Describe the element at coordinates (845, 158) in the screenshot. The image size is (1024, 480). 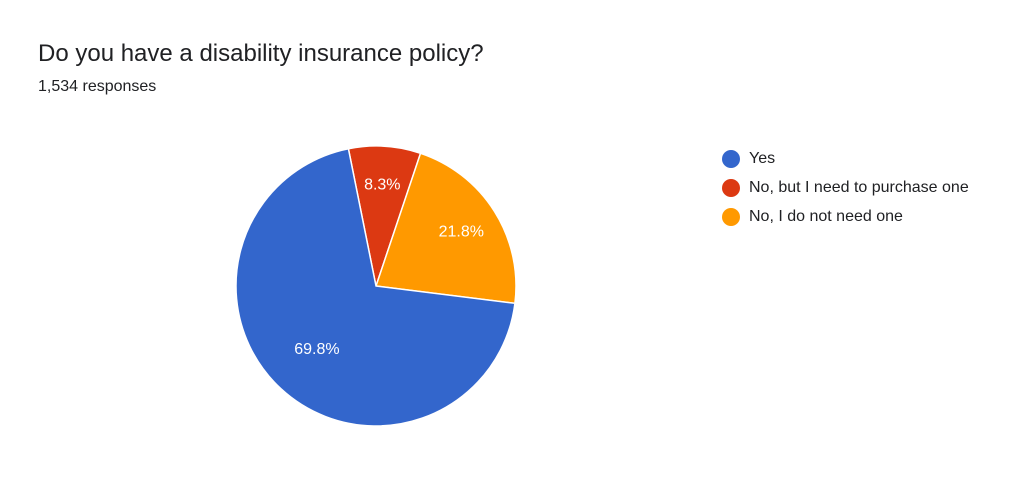
I see `legend-item-0: Yes` at that location.